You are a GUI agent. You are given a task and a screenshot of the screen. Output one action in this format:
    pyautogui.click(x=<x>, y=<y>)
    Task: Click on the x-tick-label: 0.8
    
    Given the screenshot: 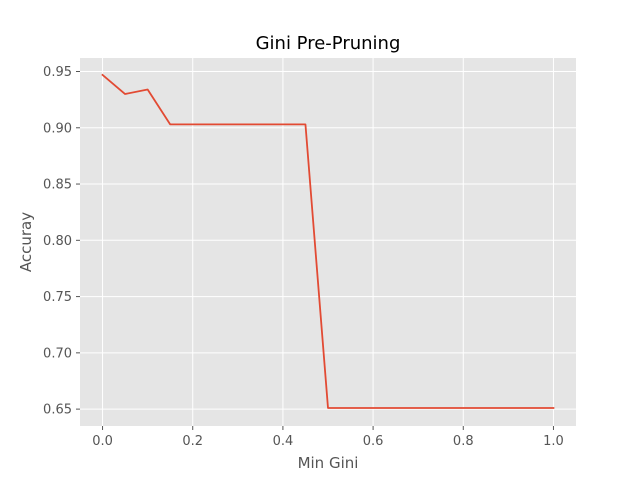 What is the action you would take?
    pyautogui.click(x=463, y=441)
    